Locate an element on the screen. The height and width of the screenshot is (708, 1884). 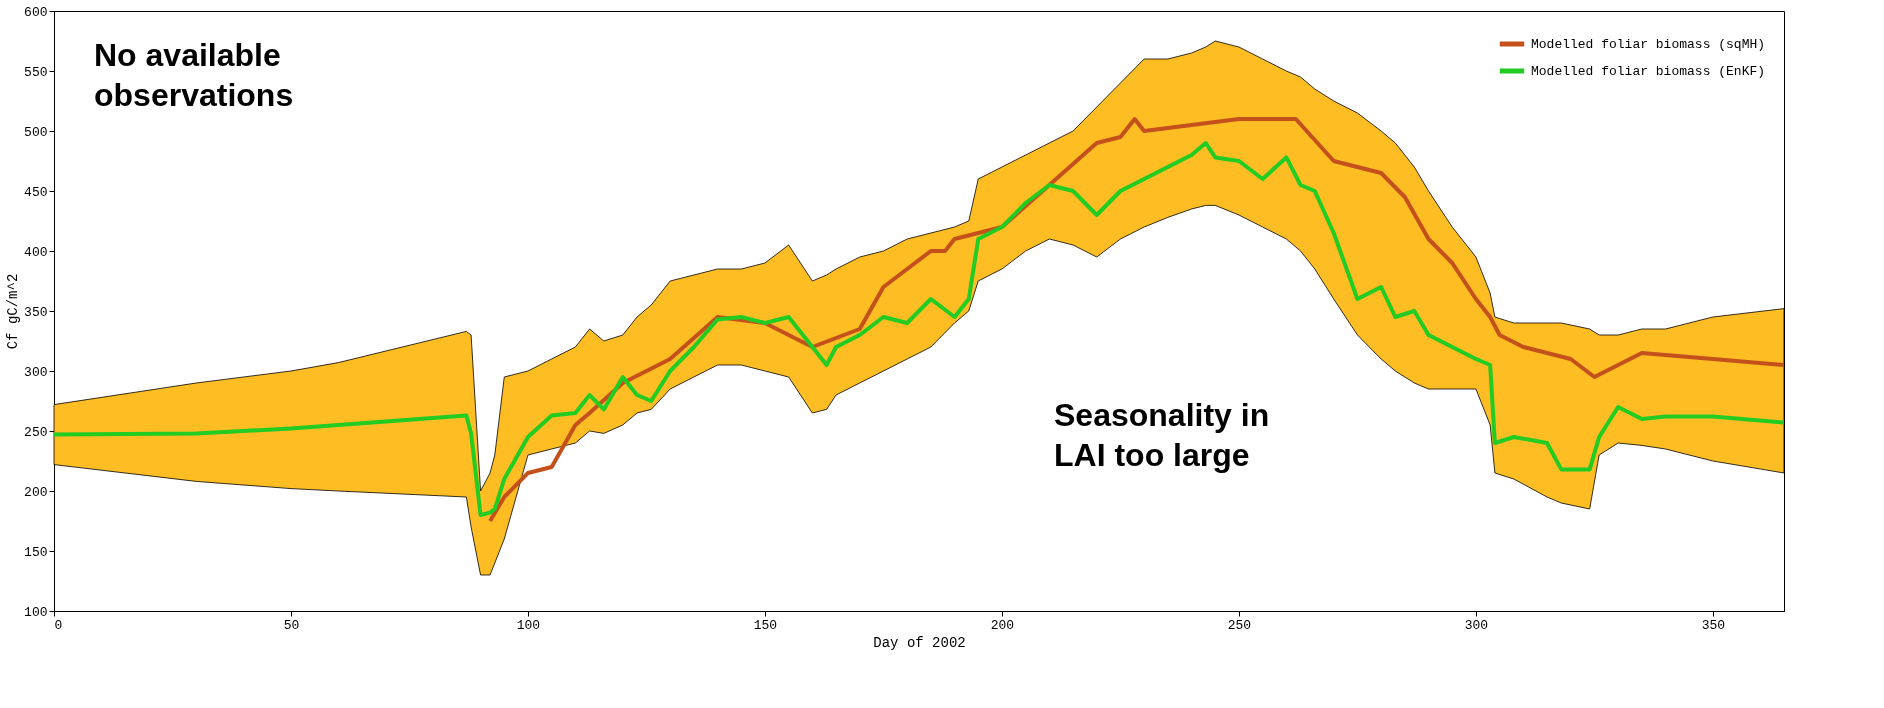
x-axis-title: Day of 2002 is located at coordinates (919, 642).